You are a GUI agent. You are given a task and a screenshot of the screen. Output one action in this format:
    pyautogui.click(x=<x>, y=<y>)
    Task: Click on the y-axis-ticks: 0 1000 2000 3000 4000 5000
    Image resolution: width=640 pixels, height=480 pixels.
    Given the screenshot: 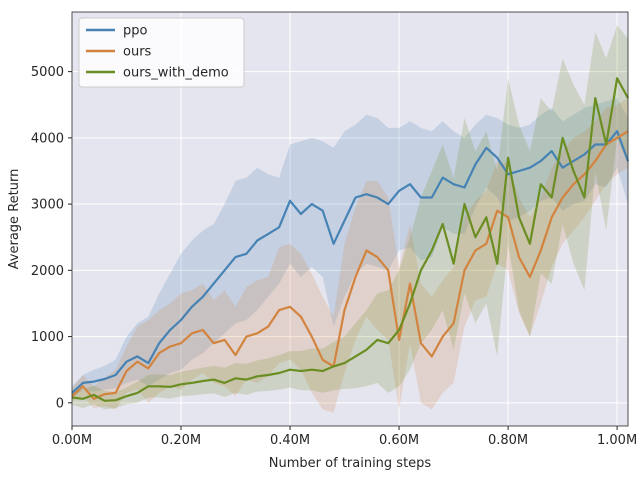 What is the action you would take?
    pyautogui.click(x=51, y=238)
    